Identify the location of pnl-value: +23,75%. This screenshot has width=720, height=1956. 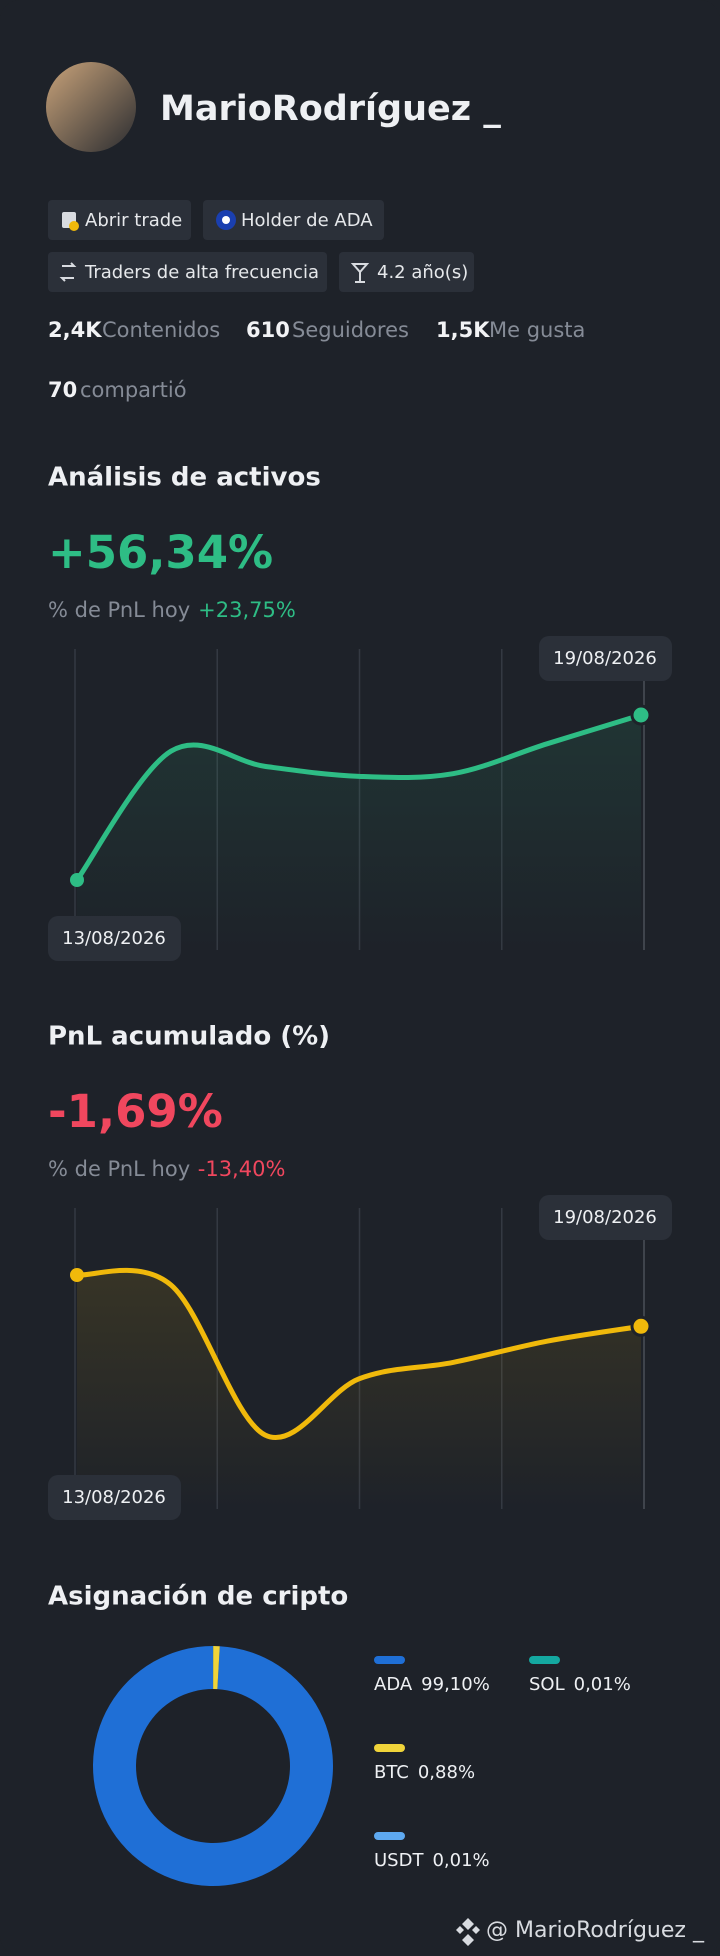
(247, 610).